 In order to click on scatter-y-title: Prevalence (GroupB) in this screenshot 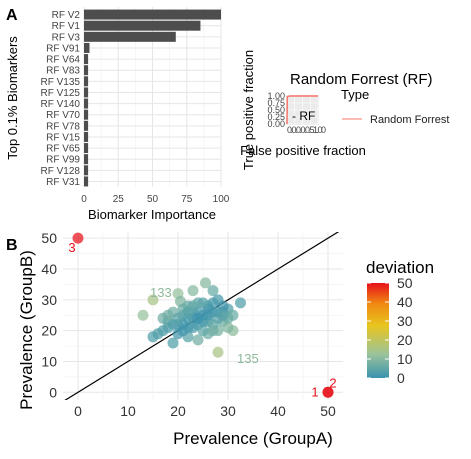, I will do `click(26, 330)`.